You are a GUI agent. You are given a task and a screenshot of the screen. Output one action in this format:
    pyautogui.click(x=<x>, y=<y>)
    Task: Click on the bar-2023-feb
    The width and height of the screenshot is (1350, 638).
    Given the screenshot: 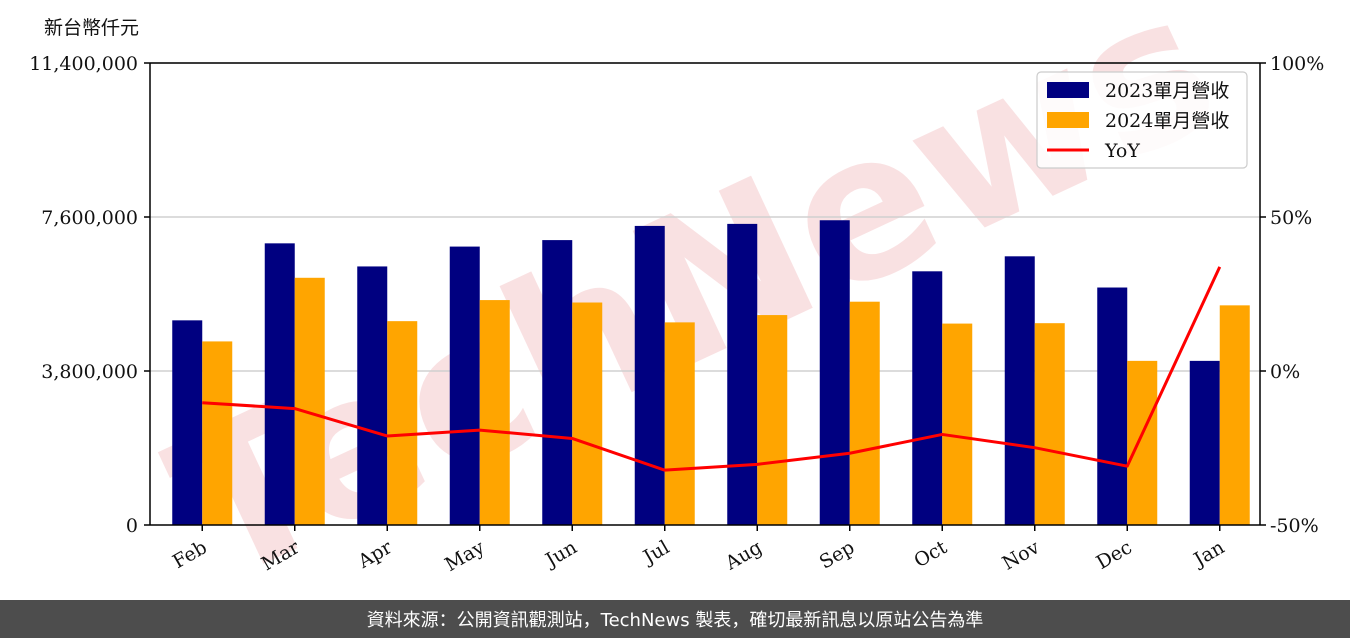 What is the action you would take?
    pyautogui.click(x=187, y=422)
    